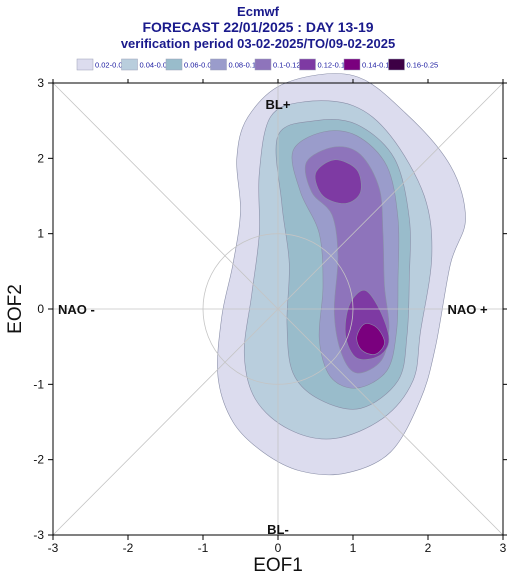 This screenshot has width=516, height=578. What do you see at coordinates (468, 309) in the screenshot?
I see `regime-label-nao-plus: NAO +` at bounding box center [468, 309].